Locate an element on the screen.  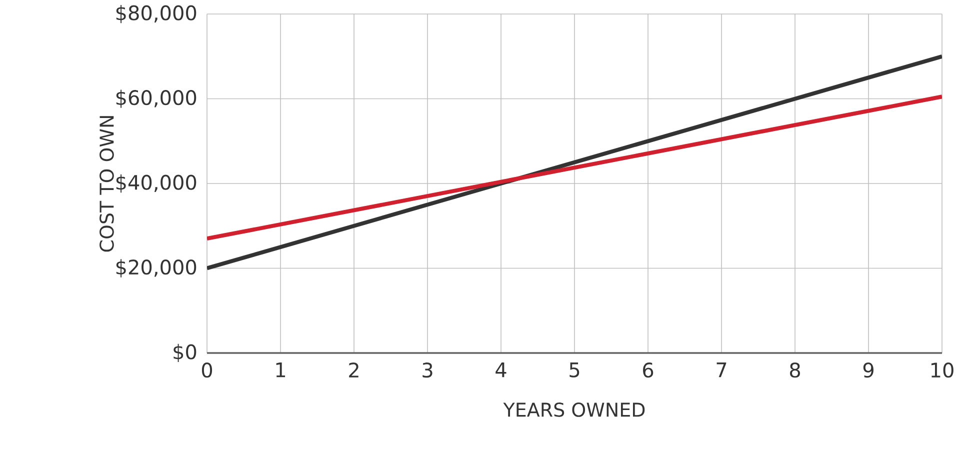
y-tick-label: $20,000 is located at coordinates (156, 268).